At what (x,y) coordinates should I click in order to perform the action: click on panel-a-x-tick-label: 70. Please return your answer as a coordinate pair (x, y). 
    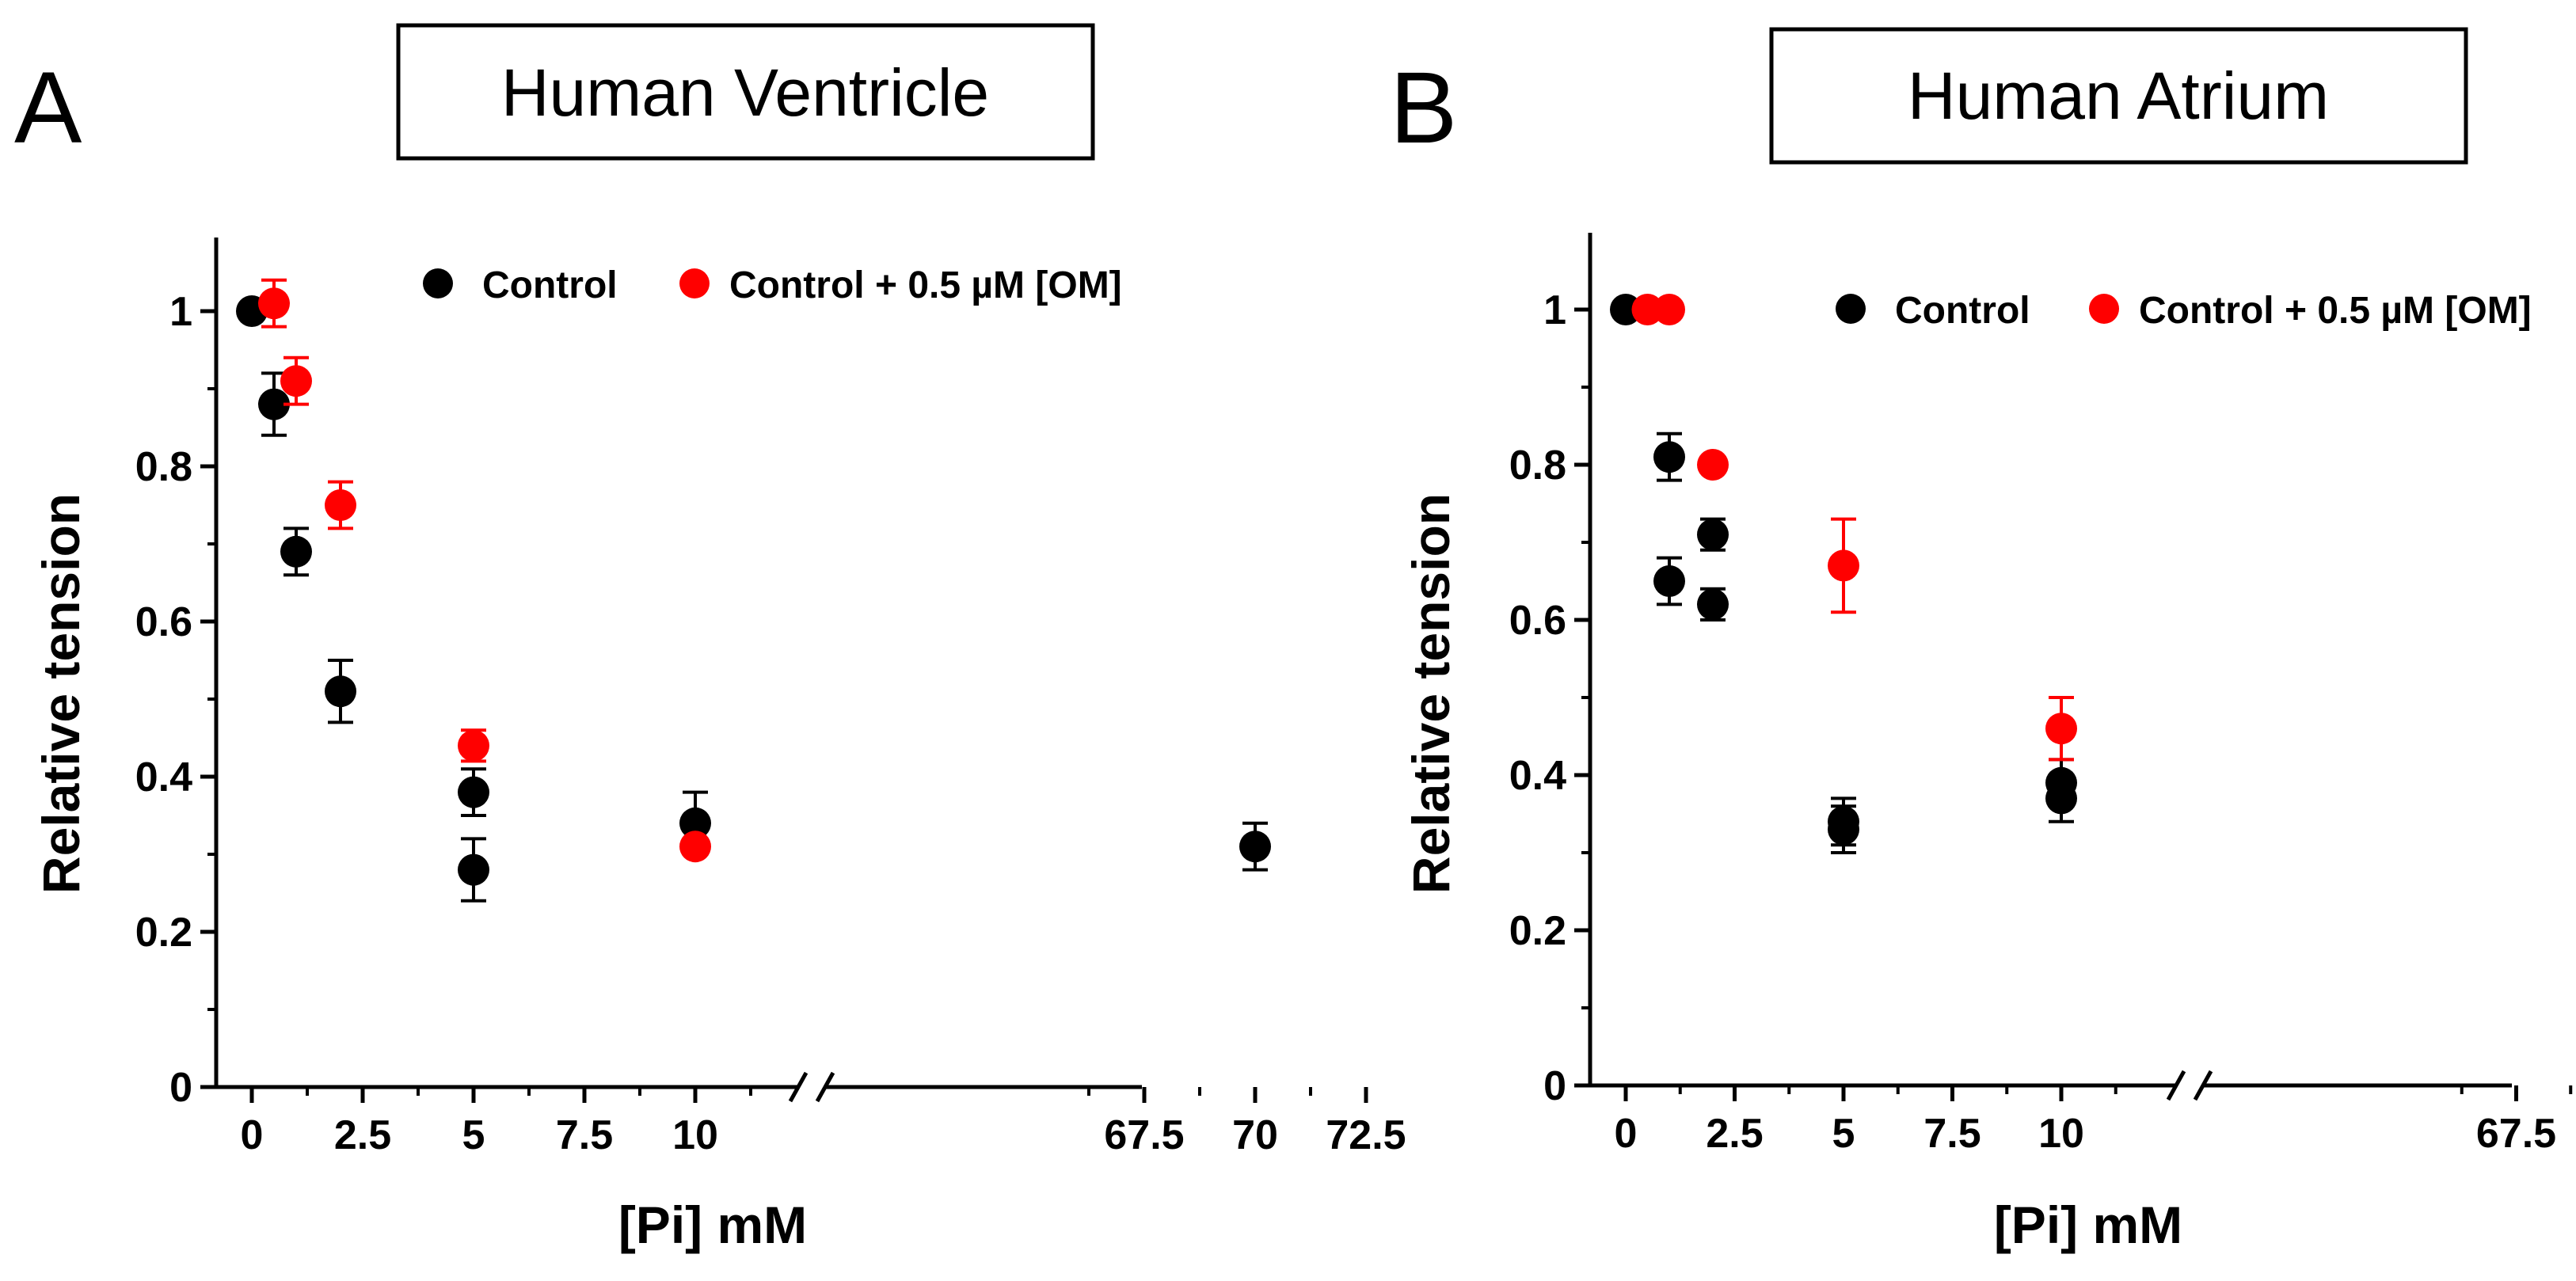
    Looking at the image, I should click on (1255, 1135).